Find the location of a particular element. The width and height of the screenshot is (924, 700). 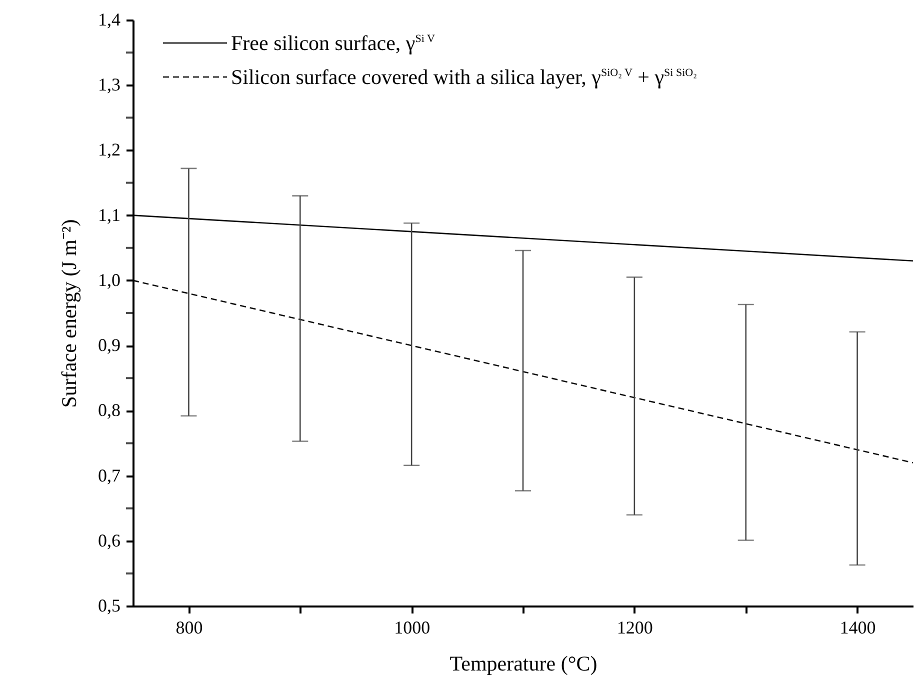

y-tick-label: 0,5 is located at coordinates (109, 606).